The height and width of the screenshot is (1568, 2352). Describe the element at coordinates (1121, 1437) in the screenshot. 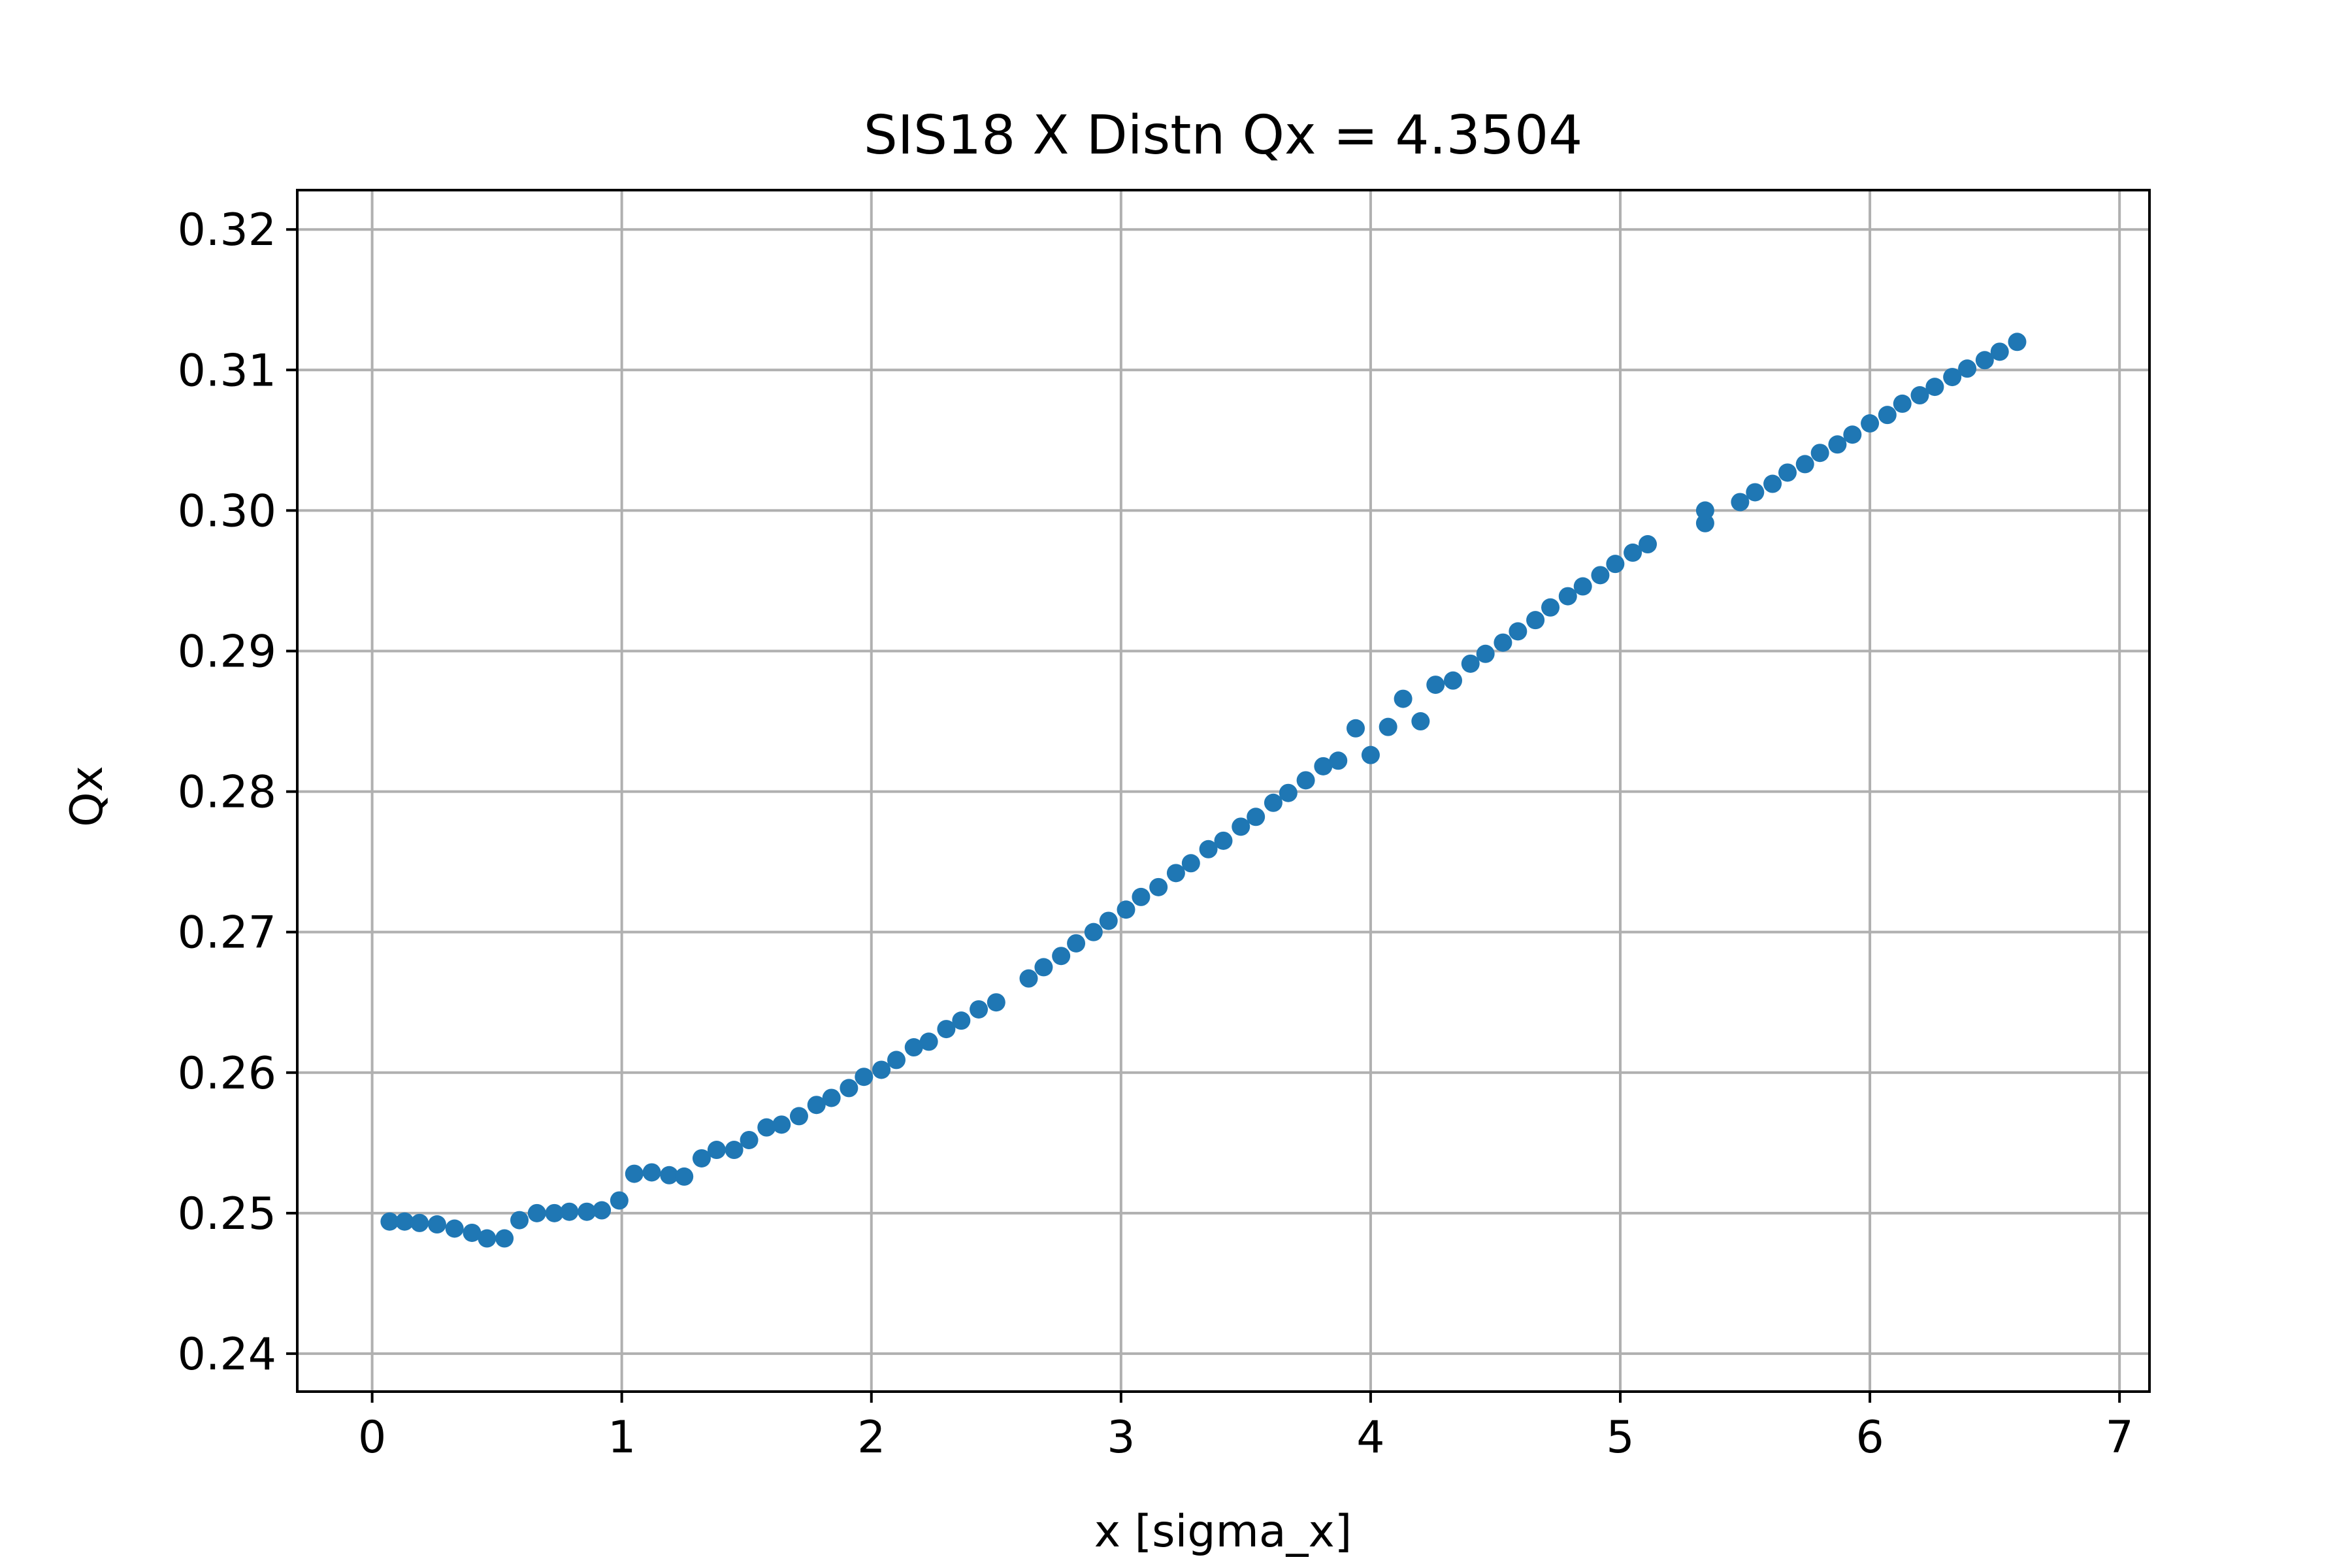

I see `x-tick-label: 3` at that location.